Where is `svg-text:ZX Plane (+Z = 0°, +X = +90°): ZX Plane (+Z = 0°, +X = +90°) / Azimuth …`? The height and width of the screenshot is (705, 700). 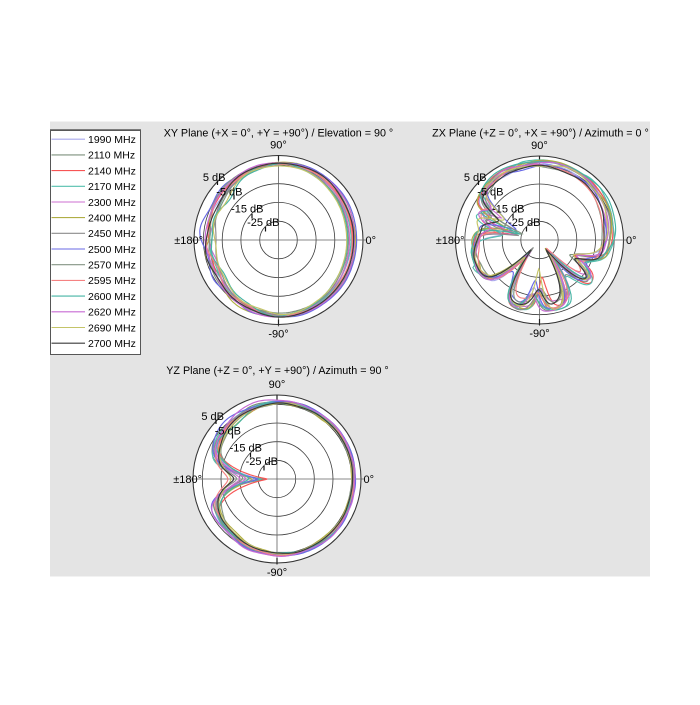
svg-text:ZX Plane (+Z = 0°, +X = +90°): ZX Plane (+Z = 0°, +X = +90°) / Azimuth … is located at coordinates (540, 134).